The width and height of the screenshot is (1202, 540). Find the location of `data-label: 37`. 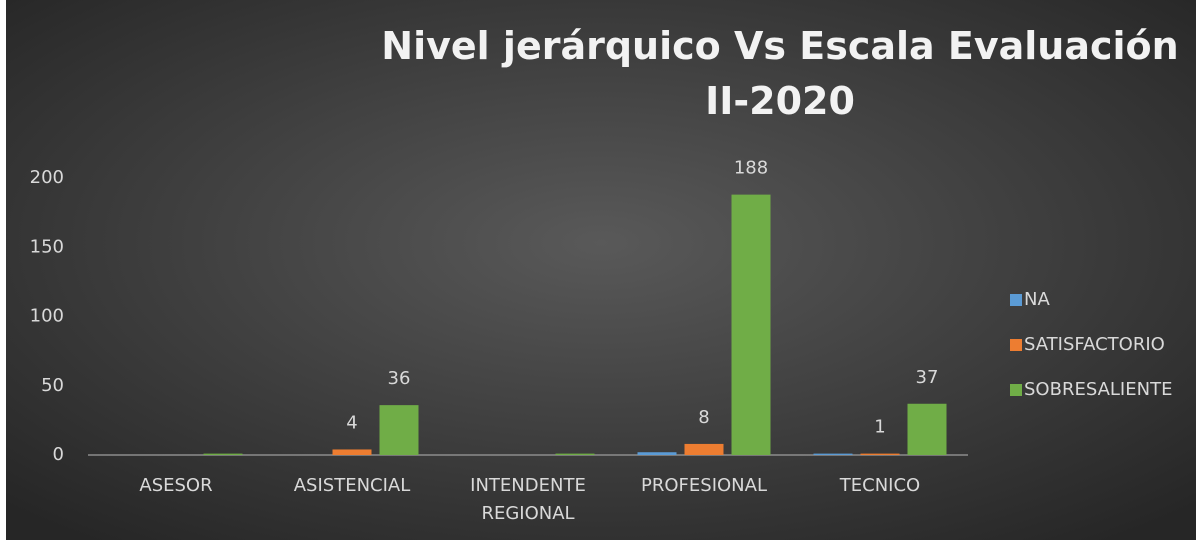

data-label: 37 is located at coordinates (927, 377).